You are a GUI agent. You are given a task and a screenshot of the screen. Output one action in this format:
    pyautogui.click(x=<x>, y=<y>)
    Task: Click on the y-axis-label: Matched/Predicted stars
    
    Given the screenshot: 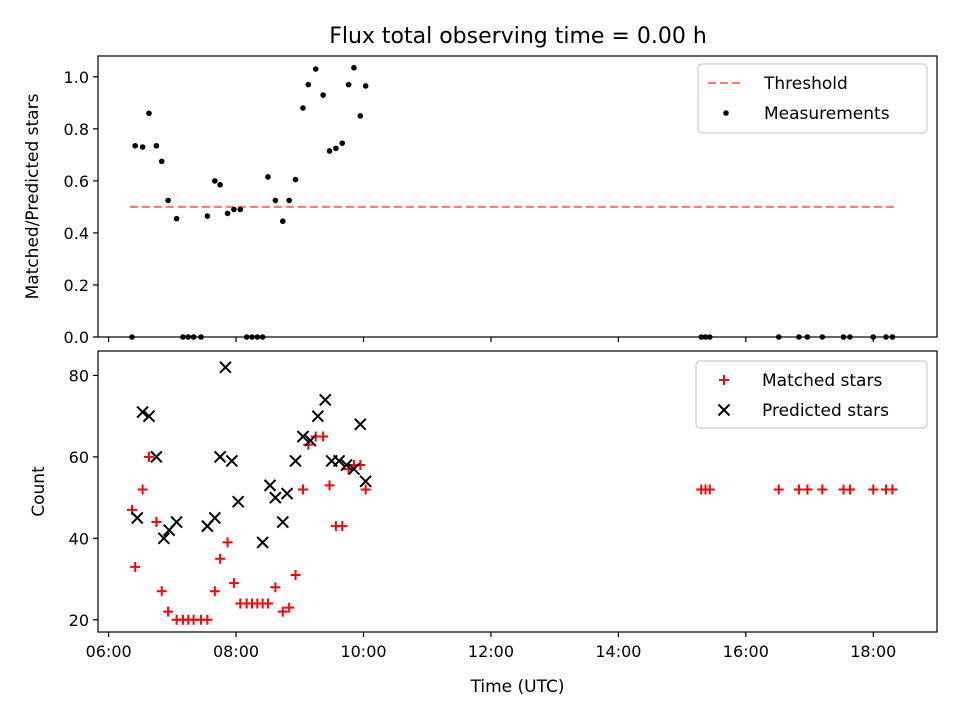 What is the action you would take?
    pyautogui.click(x=33, y=196)
    